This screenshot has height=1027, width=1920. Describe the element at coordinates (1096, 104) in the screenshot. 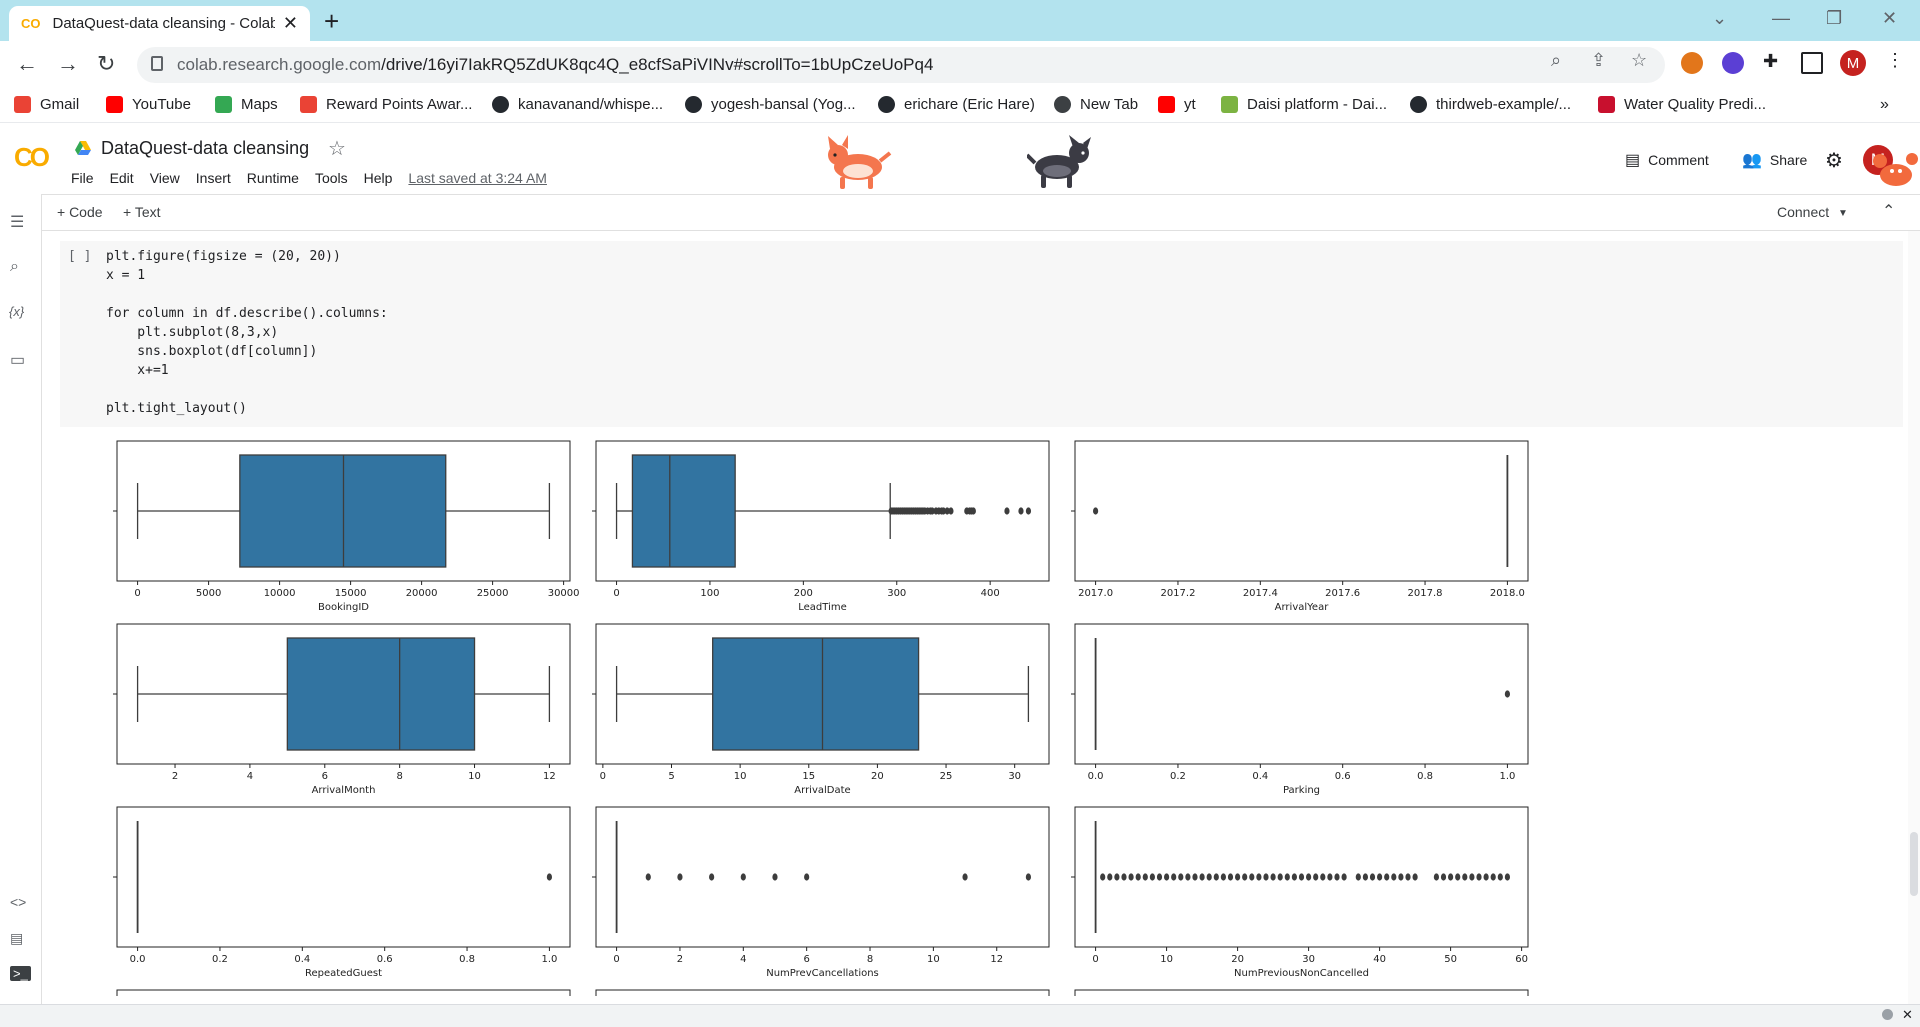

I see `bookmark-item: New Tab` at that location.